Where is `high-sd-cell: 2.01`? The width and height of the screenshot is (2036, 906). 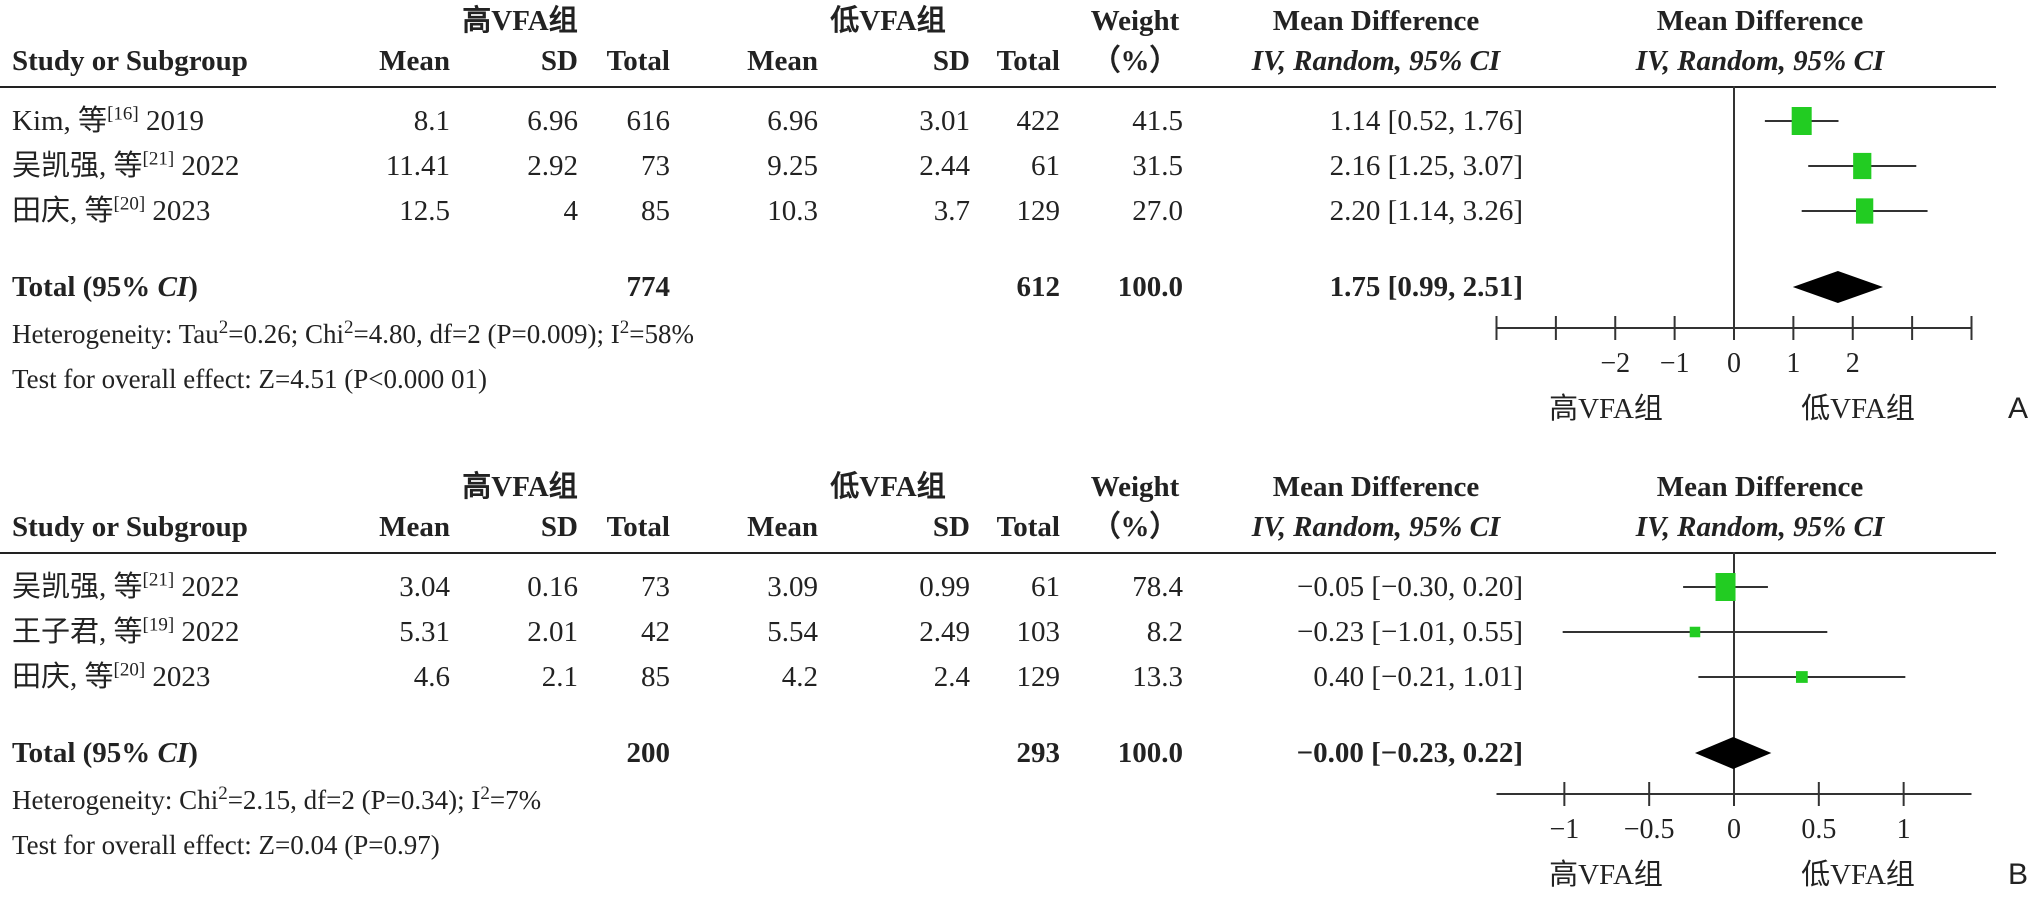
high-sd-cell: 2.01 is located at coordinates (552, 632).